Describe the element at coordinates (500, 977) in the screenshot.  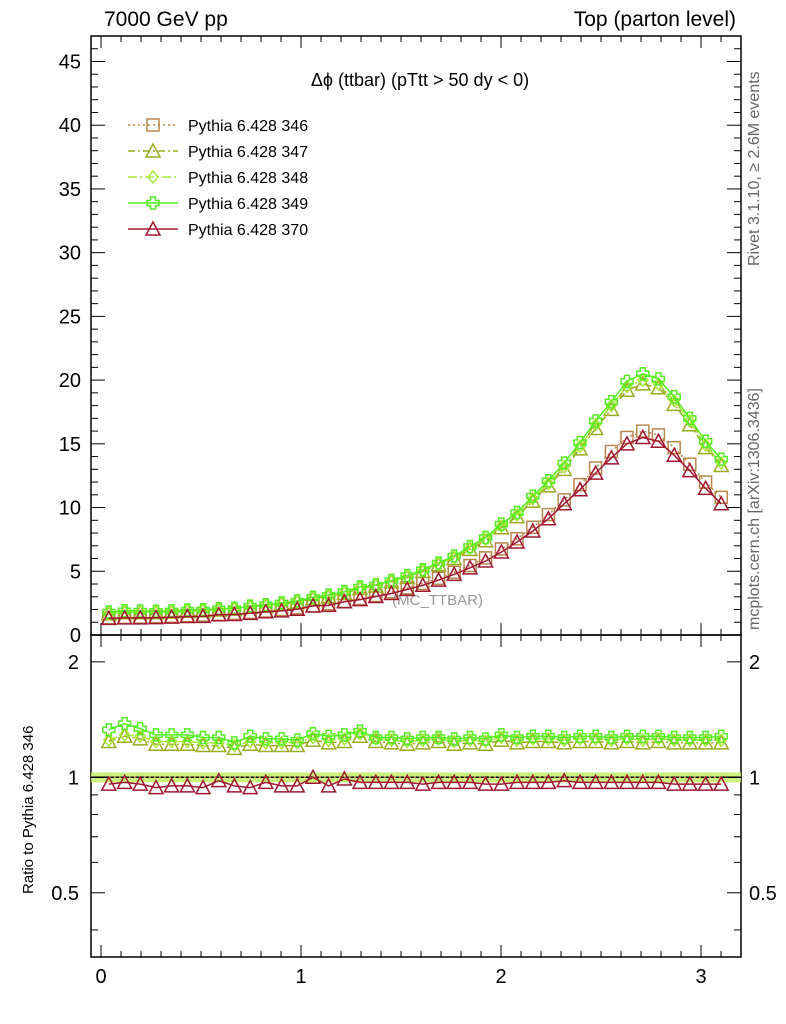
I see `x-tick-label: 2` at that location.